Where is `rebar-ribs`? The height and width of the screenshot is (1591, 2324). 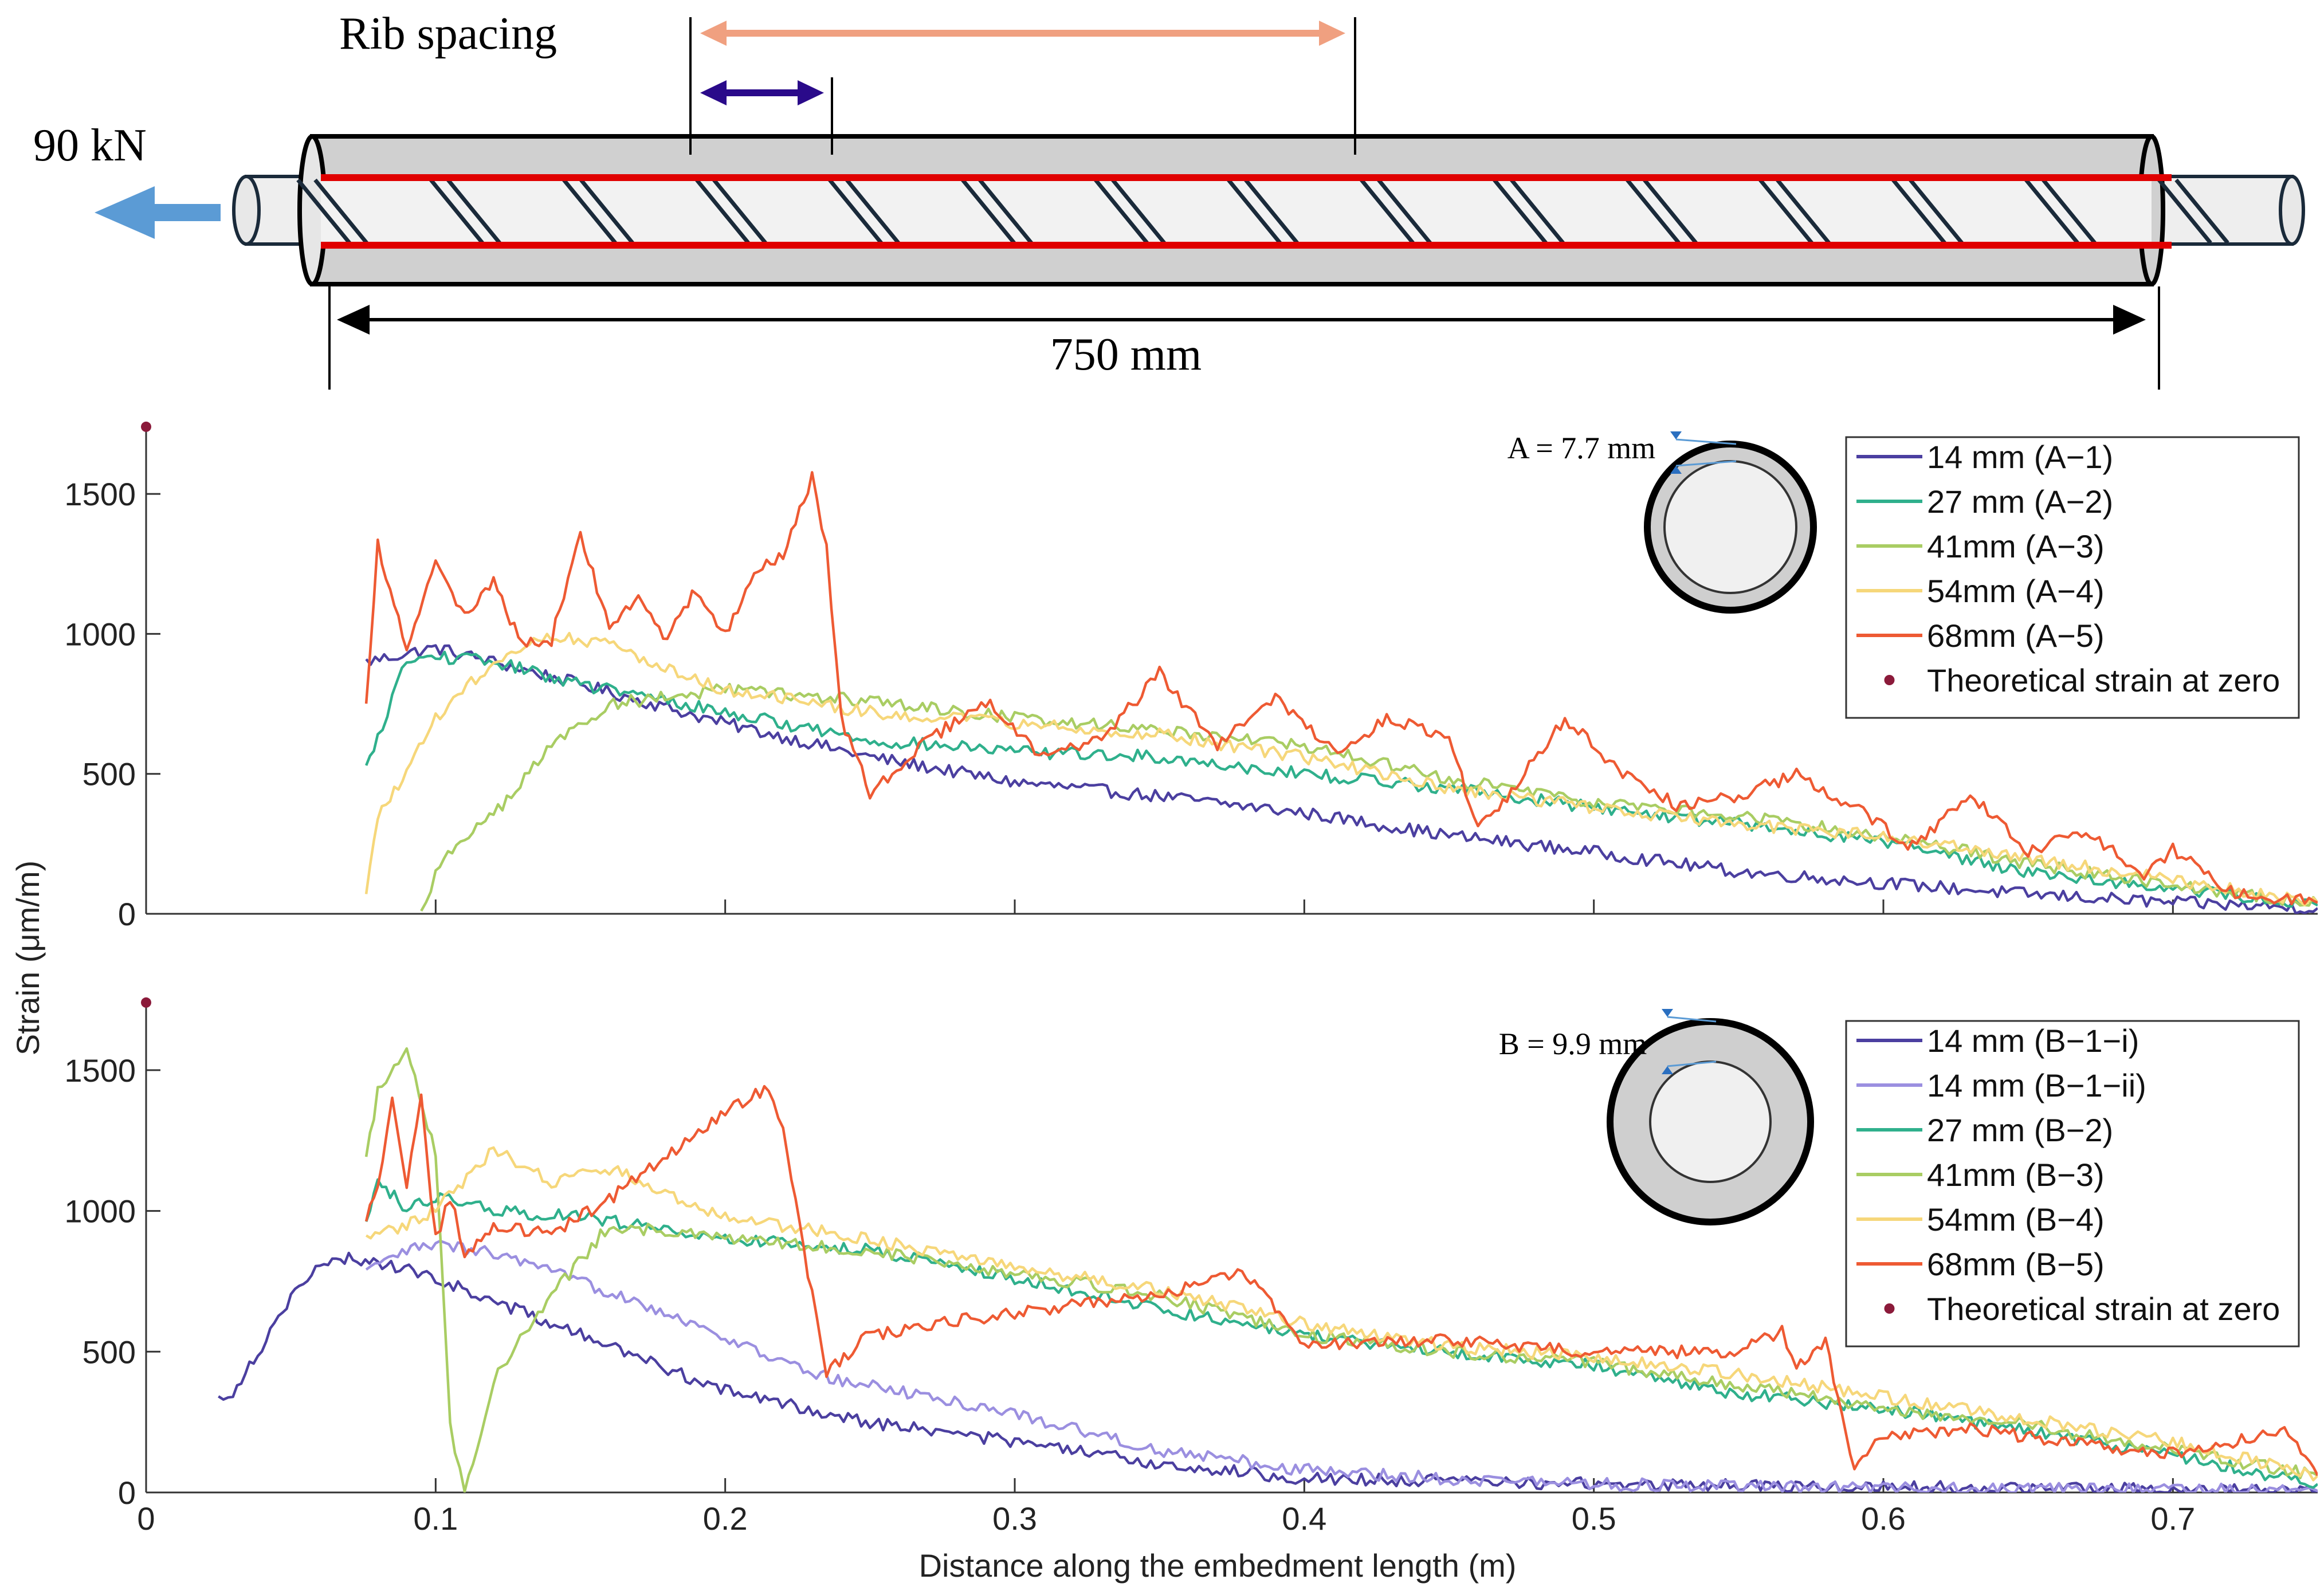 rebar-ribs is located at coordinates (1263, 212).